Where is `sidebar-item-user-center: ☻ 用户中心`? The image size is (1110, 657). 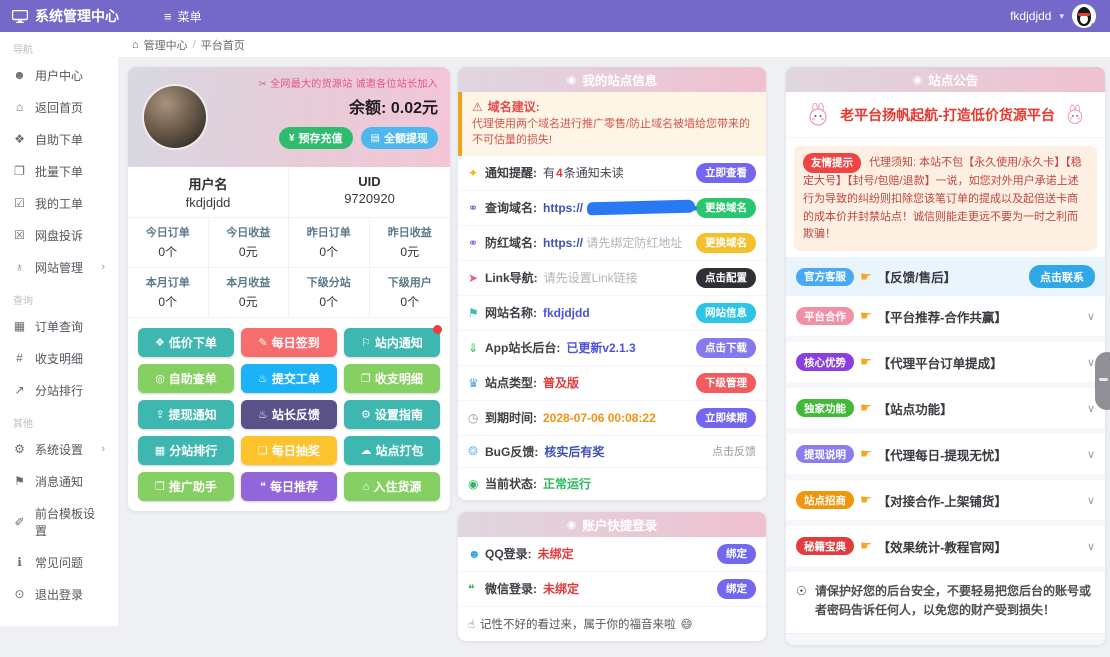 sidebar-item-user-center: ☻ 用户中心 is located at coordinates (59, 75).